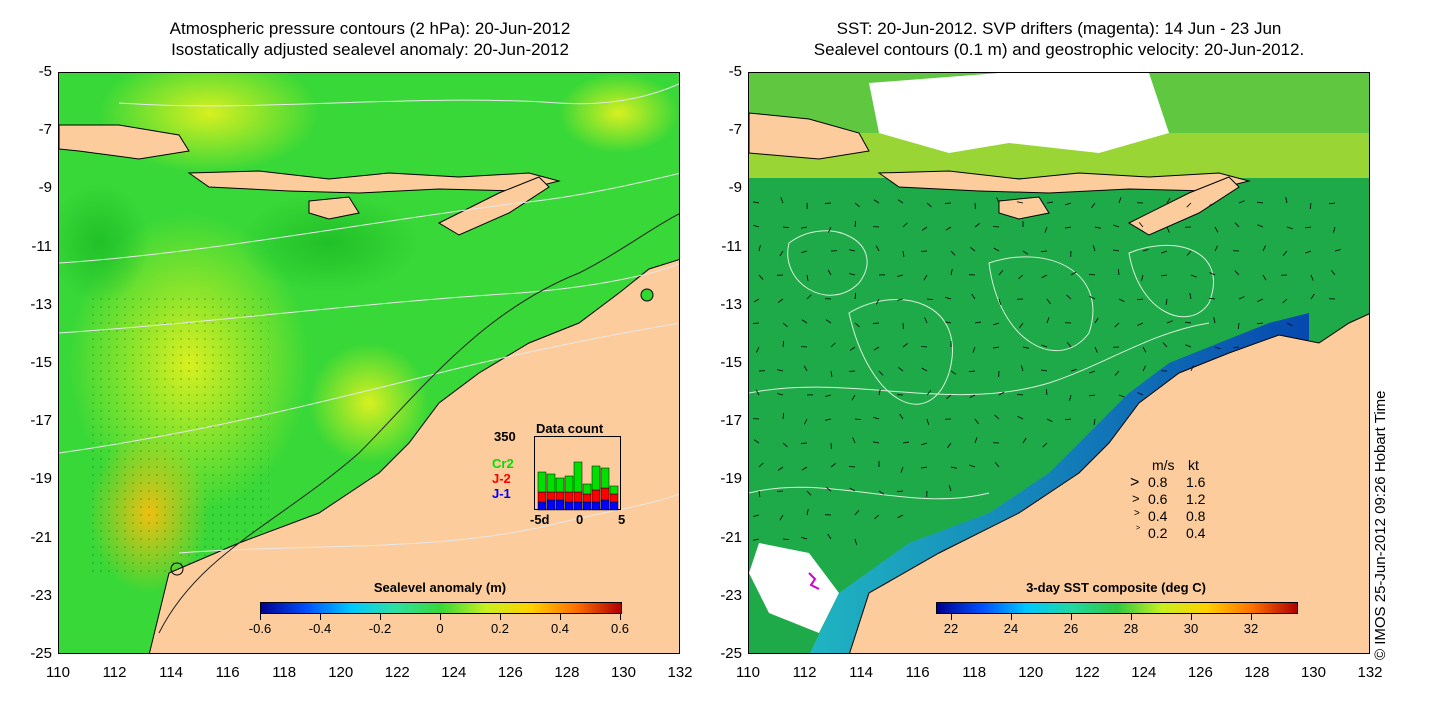 The height and width of the screenshot is (720, 1440). Describe the element at coordinates (1193, 465) in the screenshot. I see `velocity-legend-header-kt: kt` at that location.